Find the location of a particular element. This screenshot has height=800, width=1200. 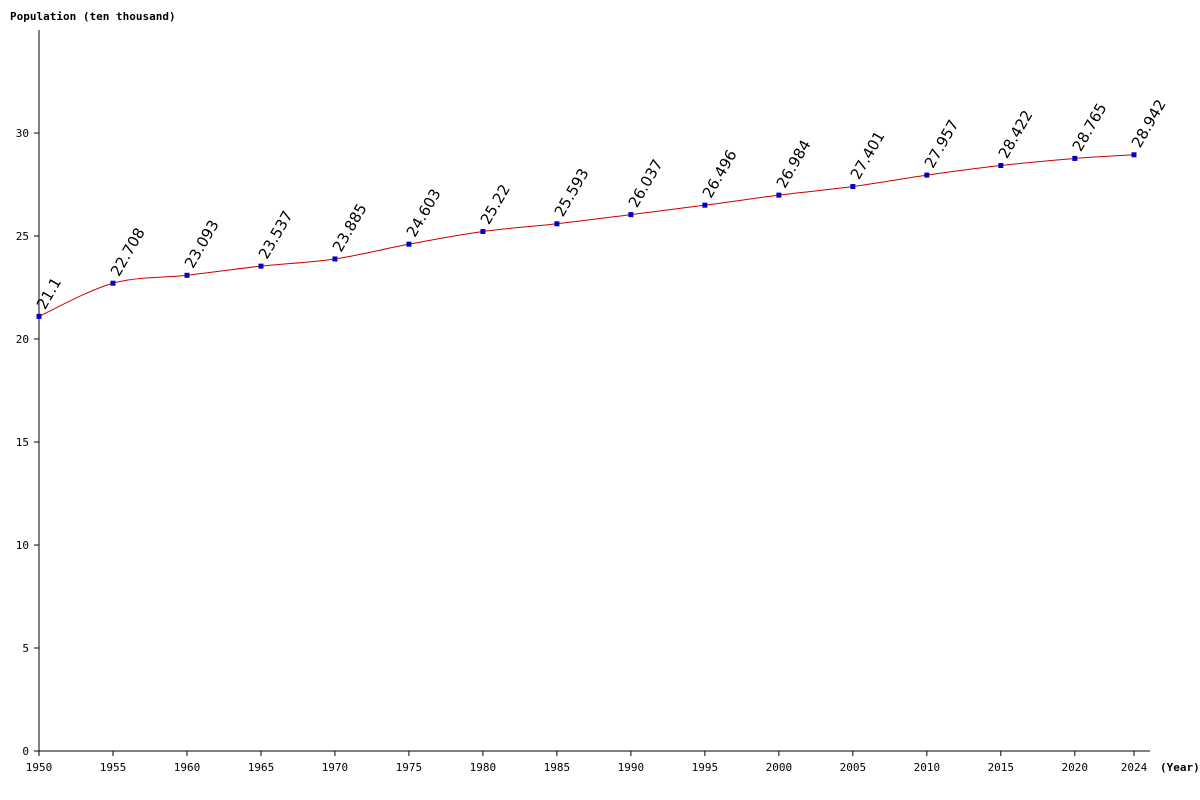

data-label: 23.885 is located at coordinates (350, 228).